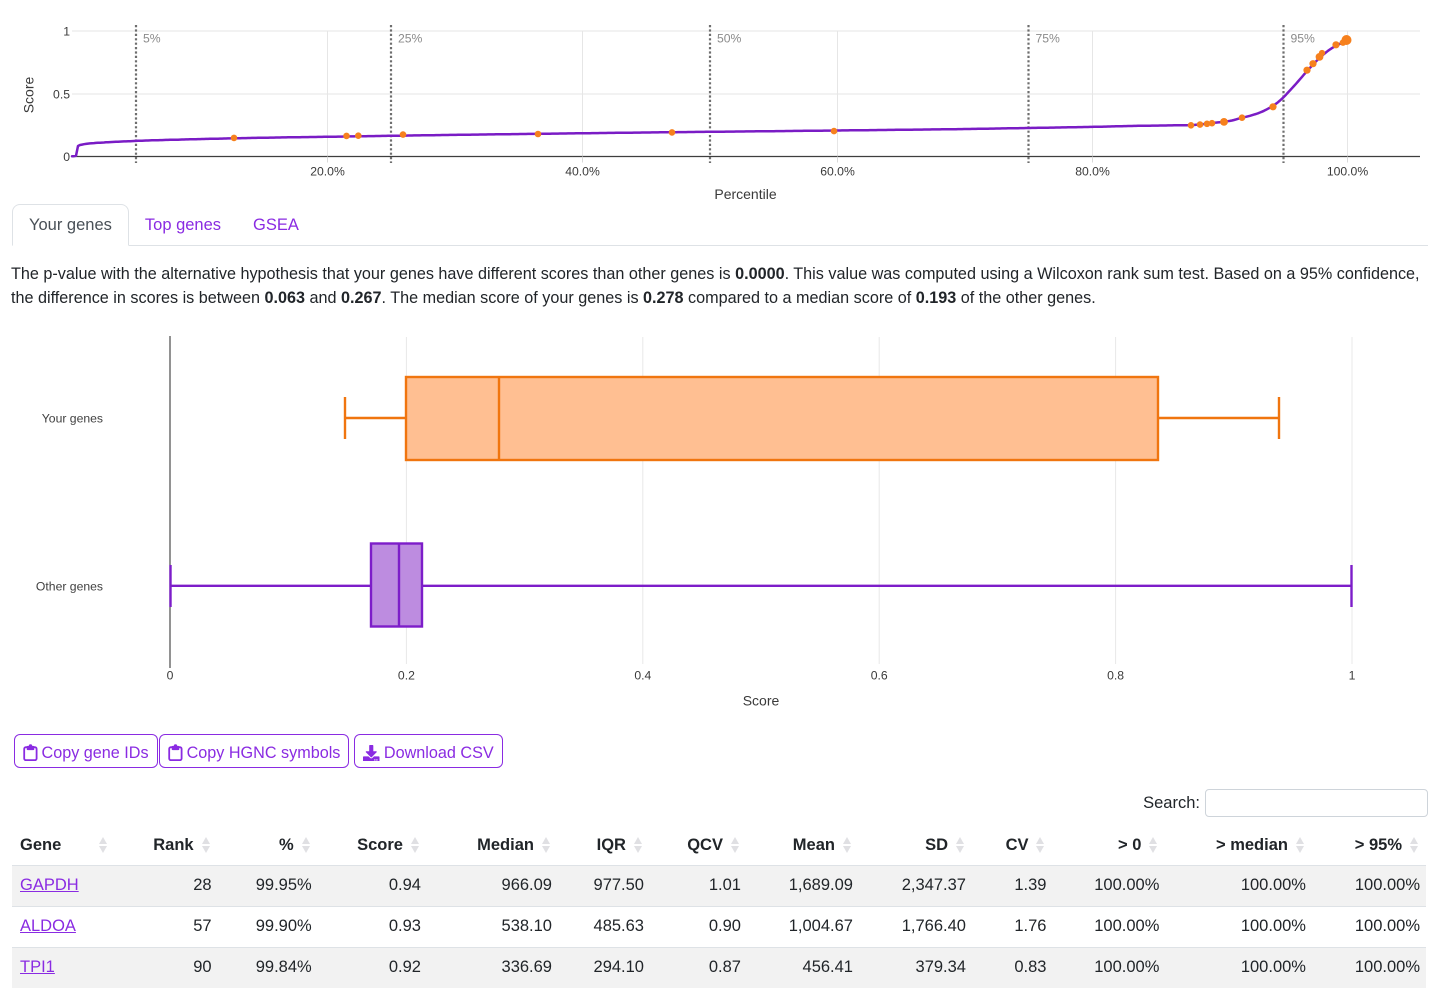  I want to click on svg-text: 75%, so click(1048, 39).